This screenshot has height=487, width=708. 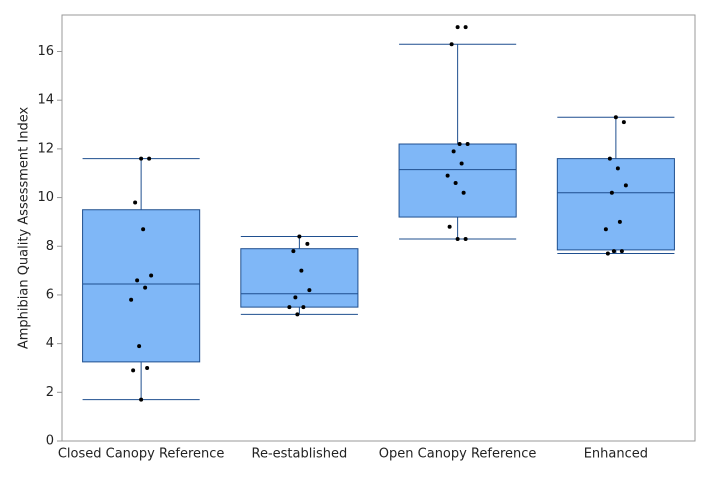 What do you see at coordinates (45, 148) in the screenshot?
I see `y-tick-label: 12` at bounding box center [45, 148].